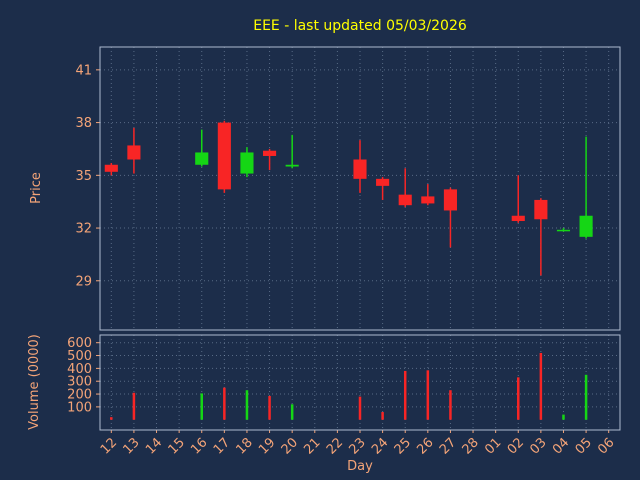 The width and height of the screenshot is (640, 480). Describe the element at coordinates (83, 229) in the screenshot. I see `price-tick-label: 32` at that location.